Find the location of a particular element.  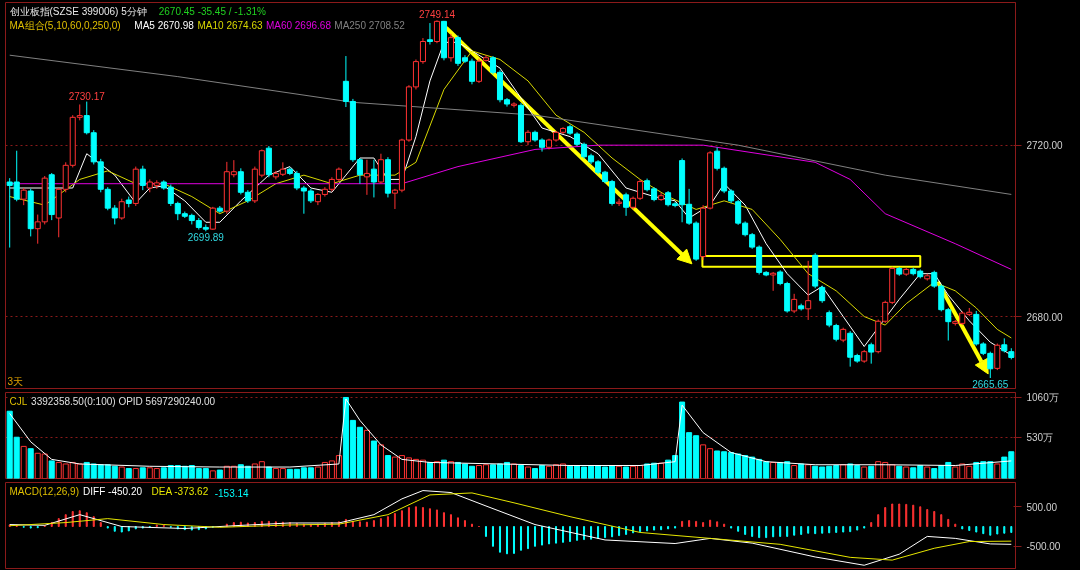

y-tick-label: 1060万 is located at coordinates (1042, 397).